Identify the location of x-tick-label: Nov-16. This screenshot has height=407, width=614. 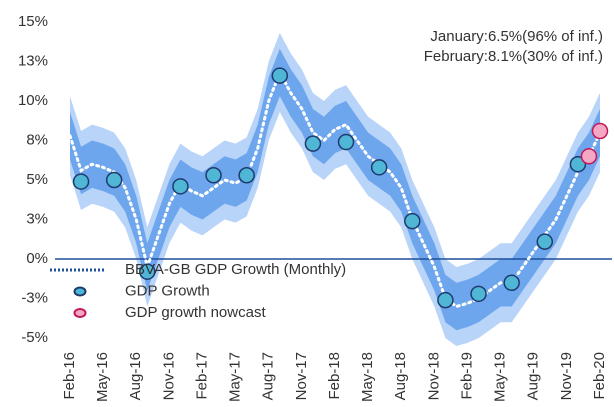
(168, 376).